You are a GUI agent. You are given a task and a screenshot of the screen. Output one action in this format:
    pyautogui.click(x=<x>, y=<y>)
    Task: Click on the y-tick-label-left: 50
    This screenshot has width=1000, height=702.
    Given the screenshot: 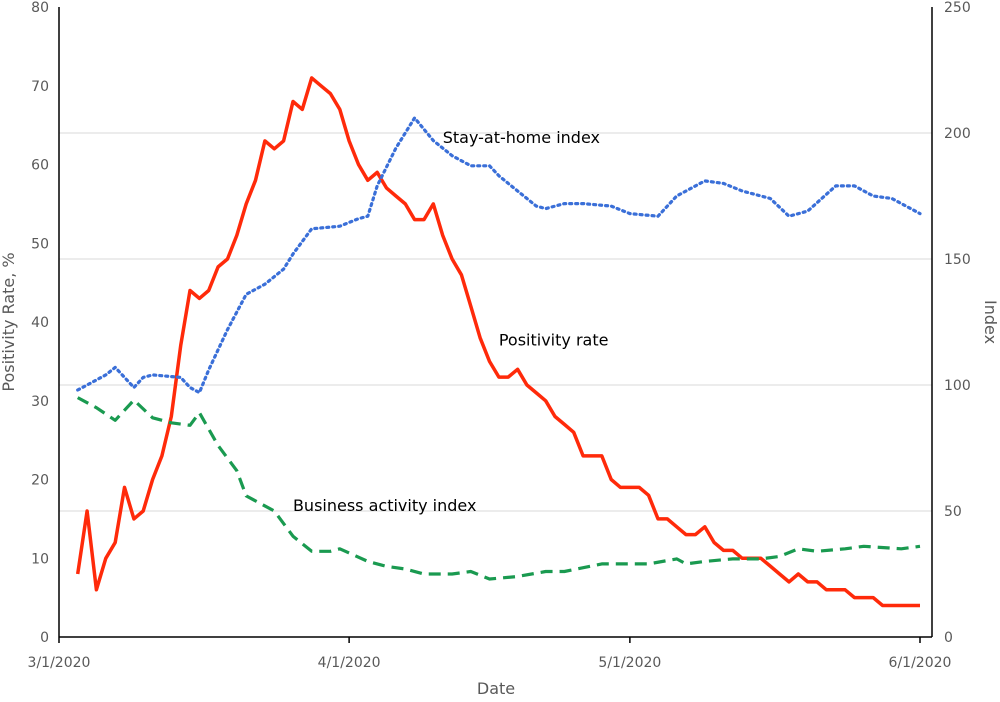 What is the action you would take?
    pyautogui.click(x=40, y=244)
    